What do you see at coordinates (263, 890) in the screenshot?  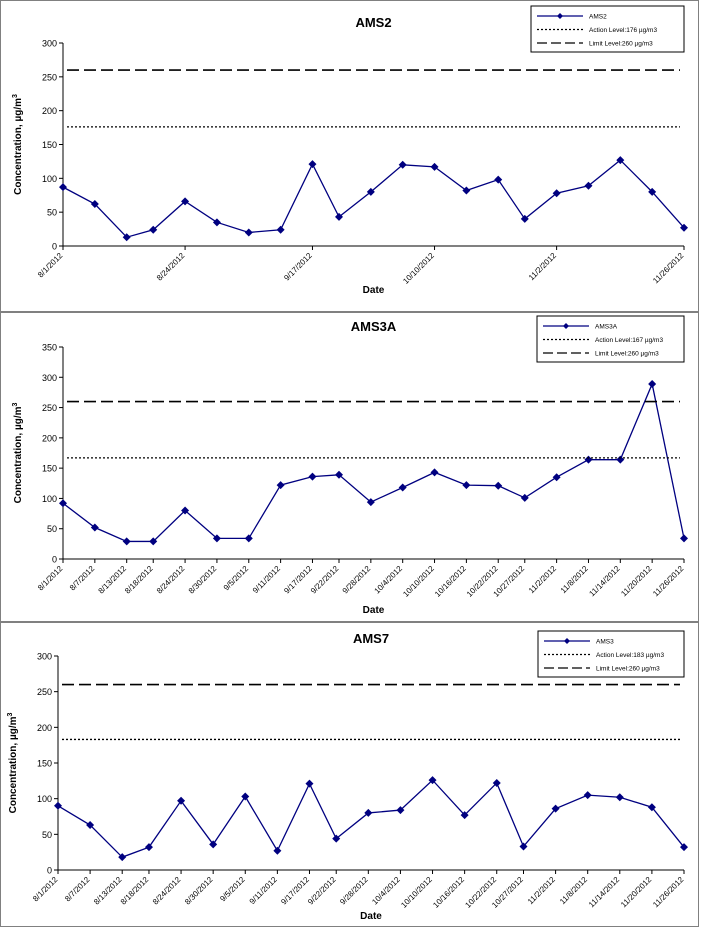 I see `x-tick-label: 9/11/2012` at bounding box center [263, 890].